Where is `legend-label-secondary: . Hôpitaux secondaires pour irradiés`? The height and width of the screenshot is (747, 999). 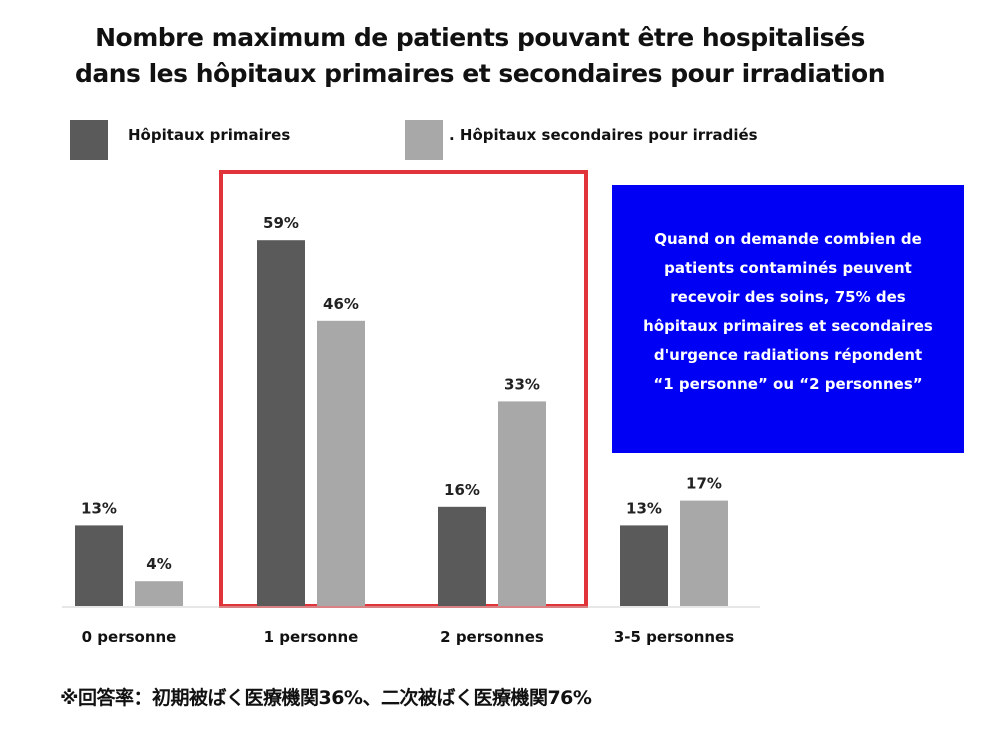 legend-label-secondary: . Hôpitaux secondaires pour irradiés is located at coordinates (603, 135).